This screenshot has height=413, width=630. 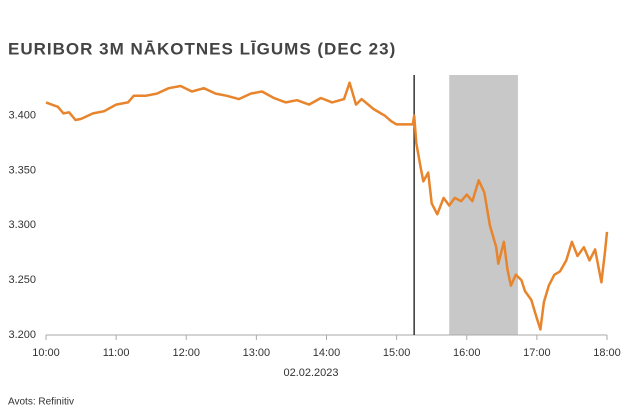 What do you see at coordinates (22, 170) in the screenshot?
I see `y-tick-label: 3.350` at bounding box center [22, 170].